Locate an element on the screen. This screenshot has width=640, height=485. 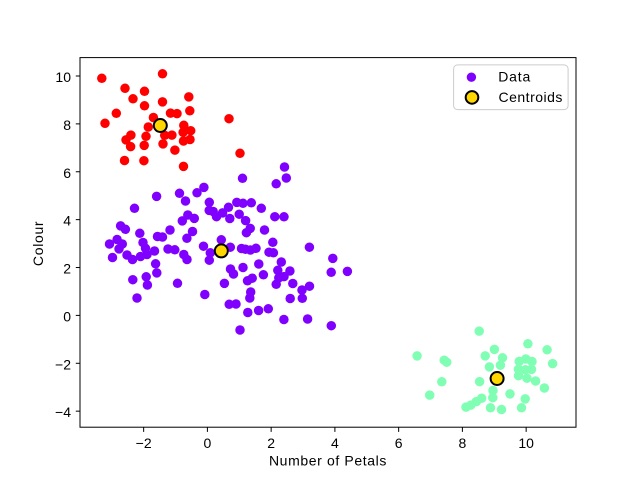
svg-text: Centroids is located at coordinates (531, 97).